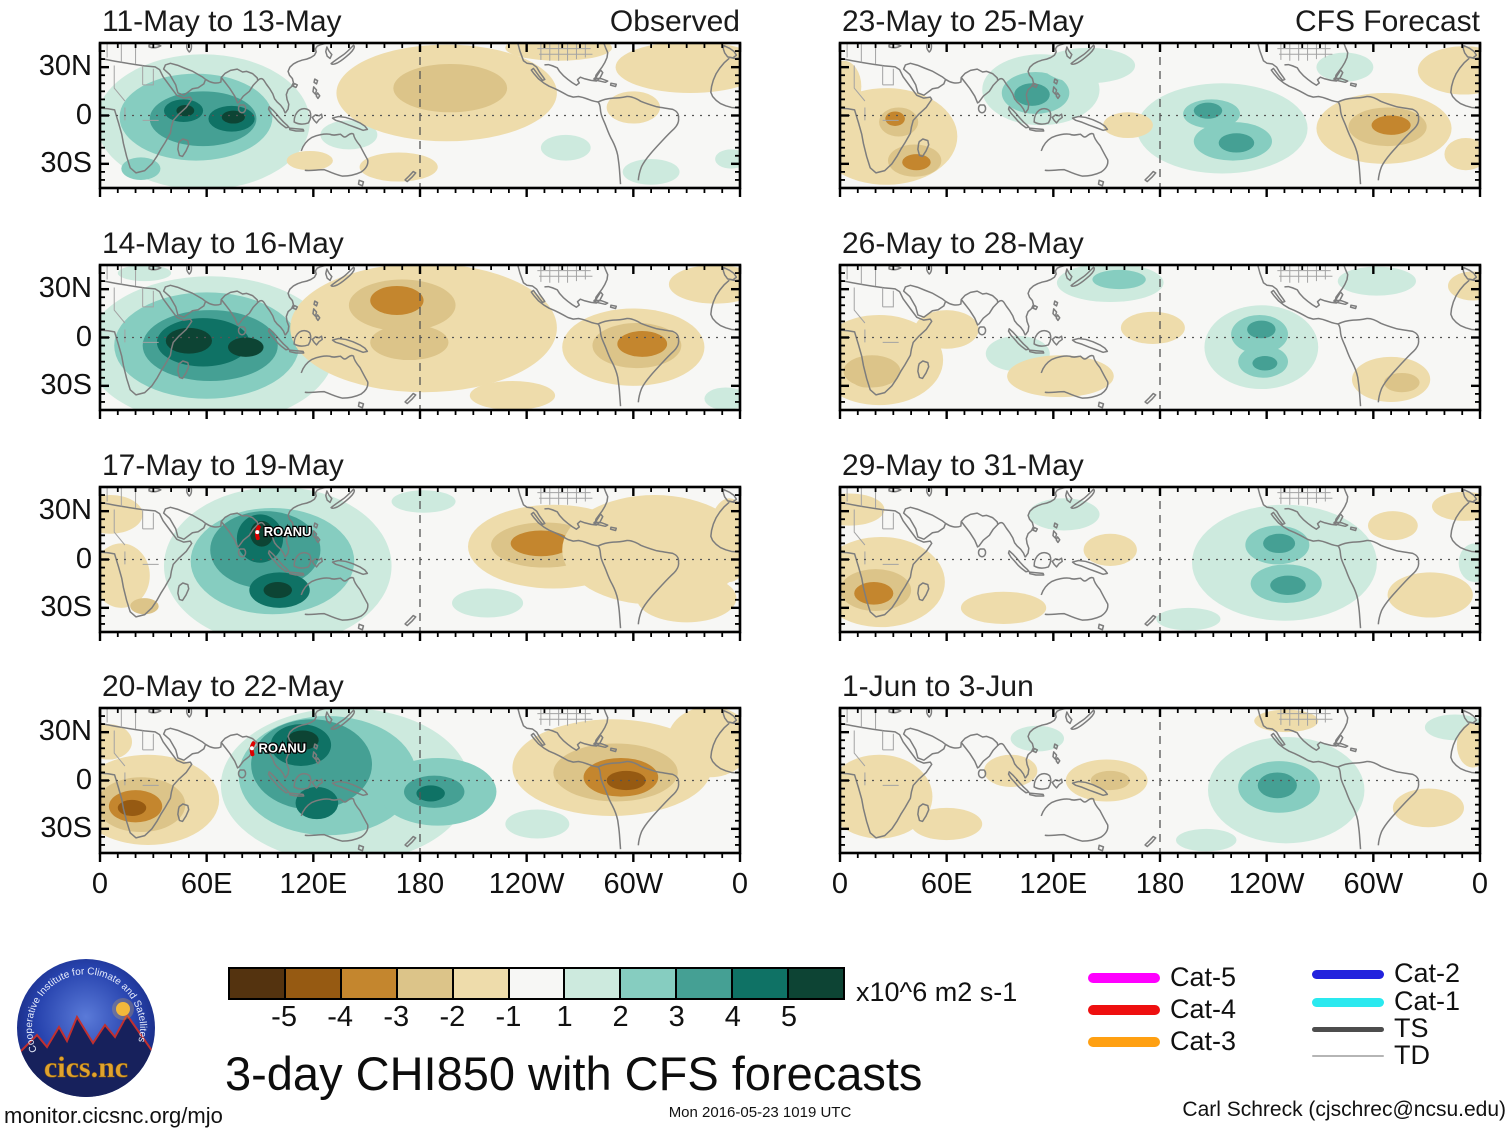 Image resolution: width=1510 pixels, height=1137 pixels. Describe the element at coordinates (340, 1017) in the screenshot. I see `colorbar-tick-label: -4` at that location.